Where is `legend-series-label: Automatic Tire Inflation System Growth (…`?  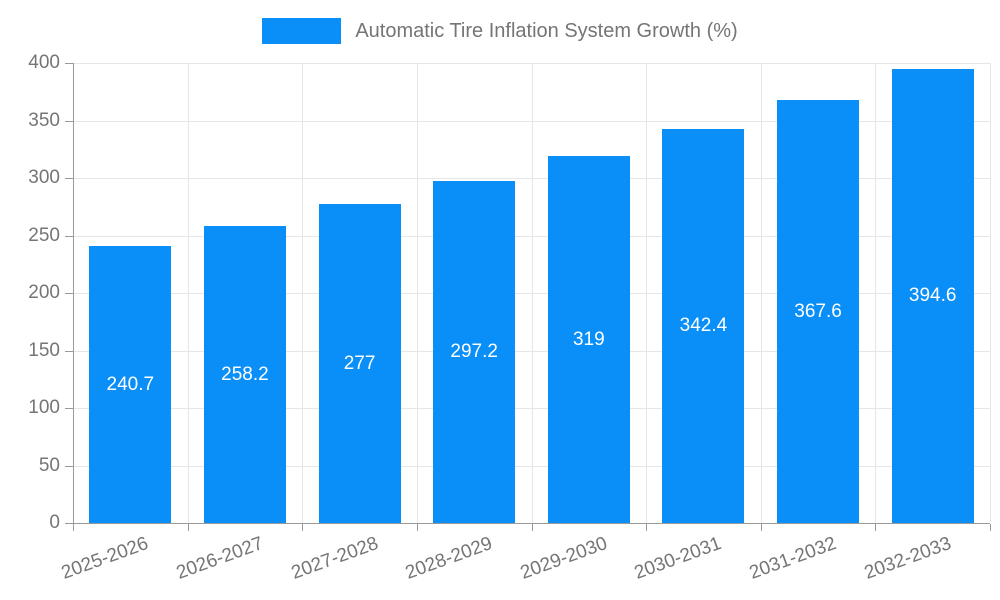
legend-series-label: Automatic Tire Inflation System Growth (… is located at coordinates (546, 30).